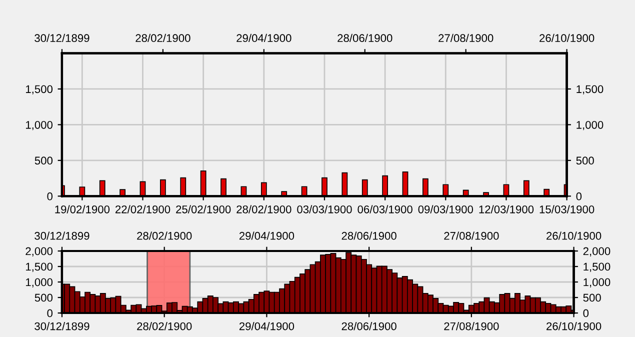  What do you see at coordinates (369, 326) in the screenshot?
I see `x-tick-label: 28/06/1900` at bounding box center [369, 326].